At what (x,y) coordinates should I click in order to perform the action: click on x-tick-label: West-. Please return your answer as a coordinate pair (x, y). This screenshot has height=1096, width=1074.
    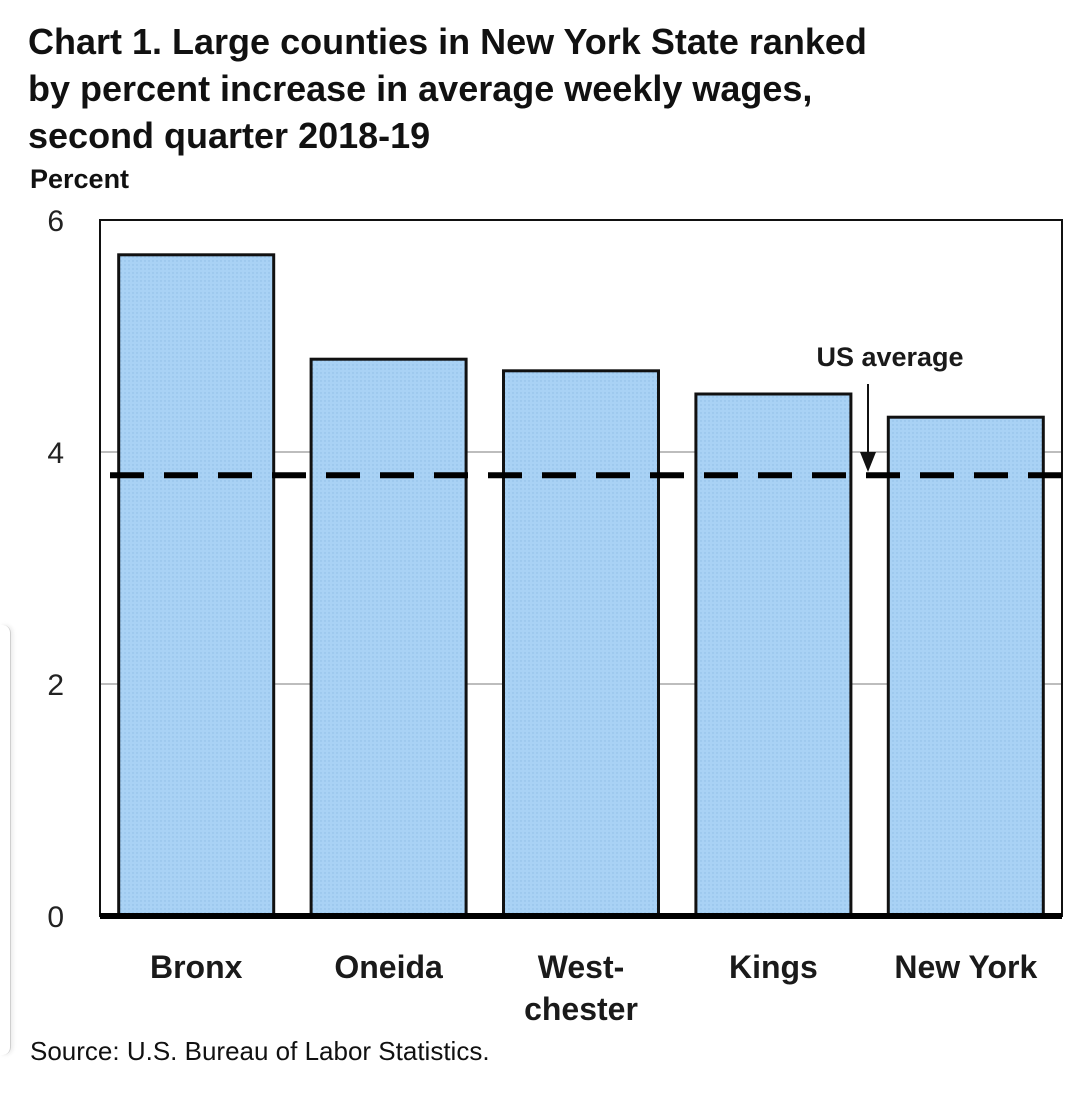
    Looking at the image, I should click on (581, 967).